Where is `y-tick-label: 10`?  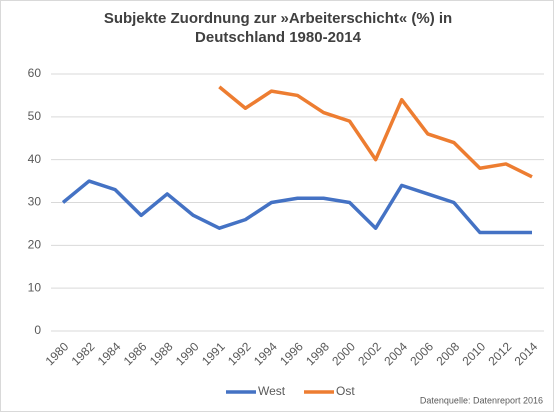
y-tick-label: 10 is located at coordinates (35, 287).